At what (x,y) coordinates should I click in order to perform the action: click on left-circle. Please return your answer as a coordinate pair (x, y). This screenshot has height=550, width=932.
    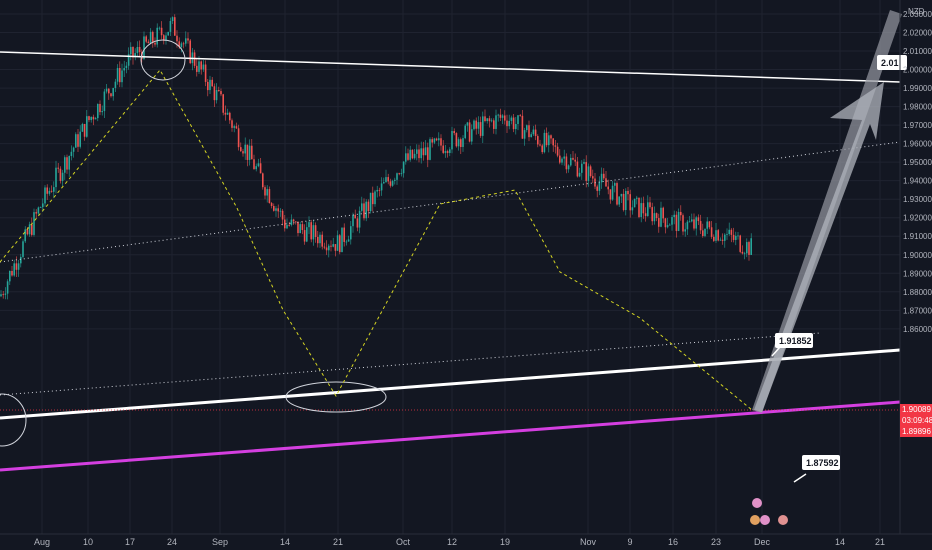
    Looking at the image, I should click on (13, 420).